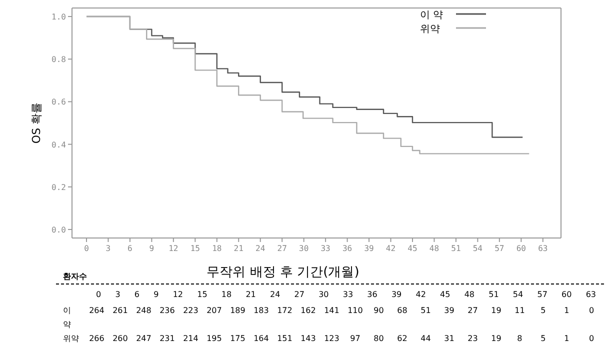 The image size is (606, 351). I want to click on x-tick-label: 54, so click(477, 248).